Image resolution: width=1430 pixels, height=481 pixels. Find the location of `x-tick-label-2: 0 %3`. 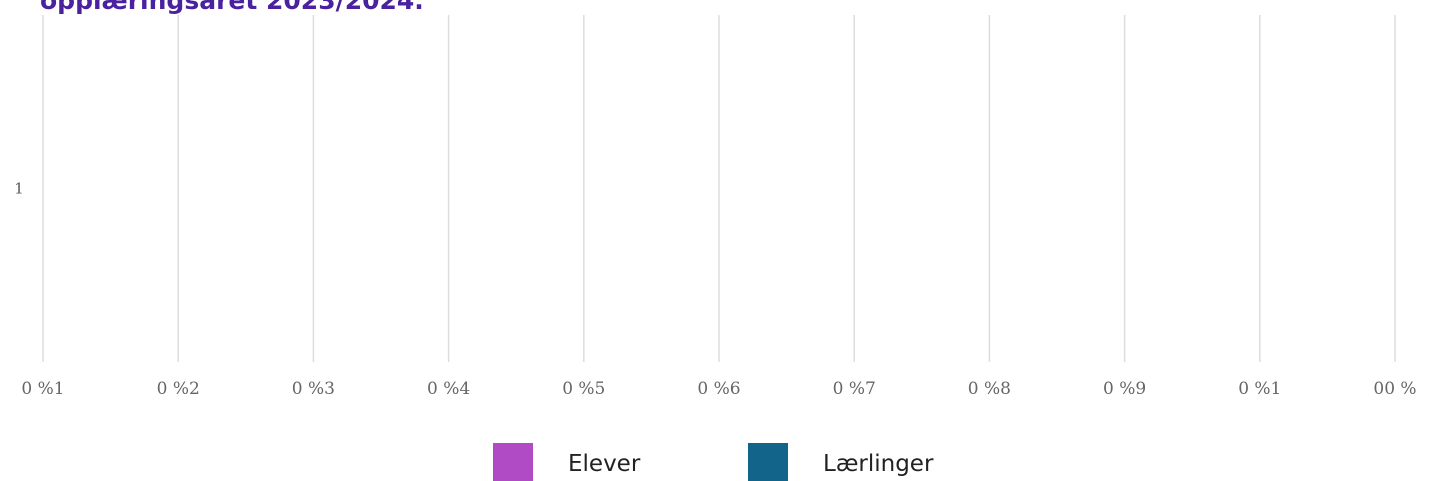

x-tick-label-2: 0 %3 is located at coordinates (313, 389).